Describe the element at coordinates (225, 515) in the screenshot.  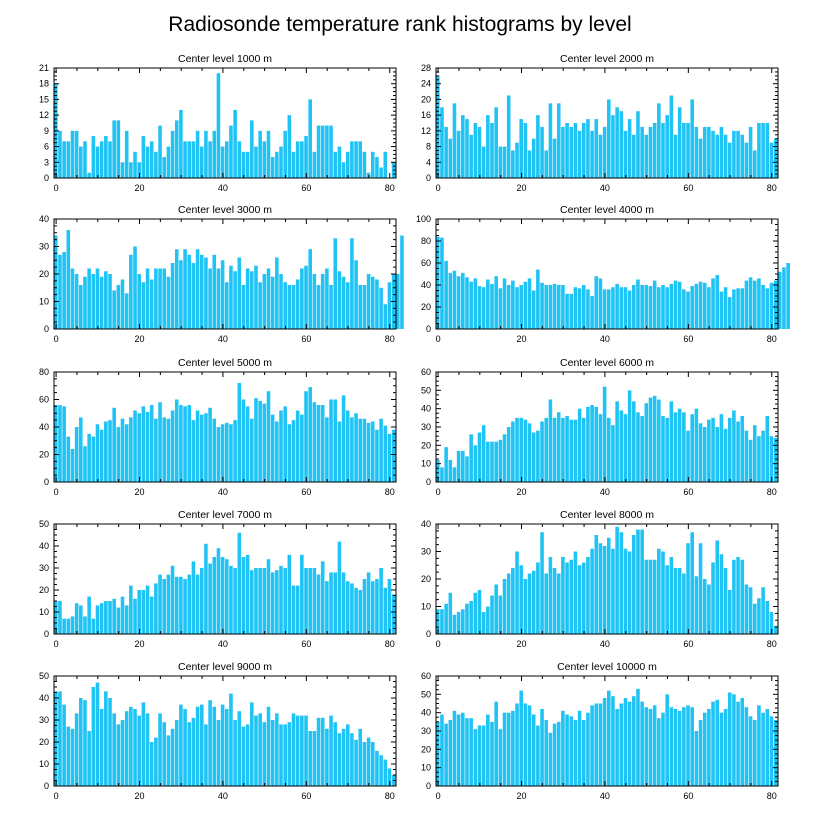
I see `panel-title: Center level 7000 m` at that location.